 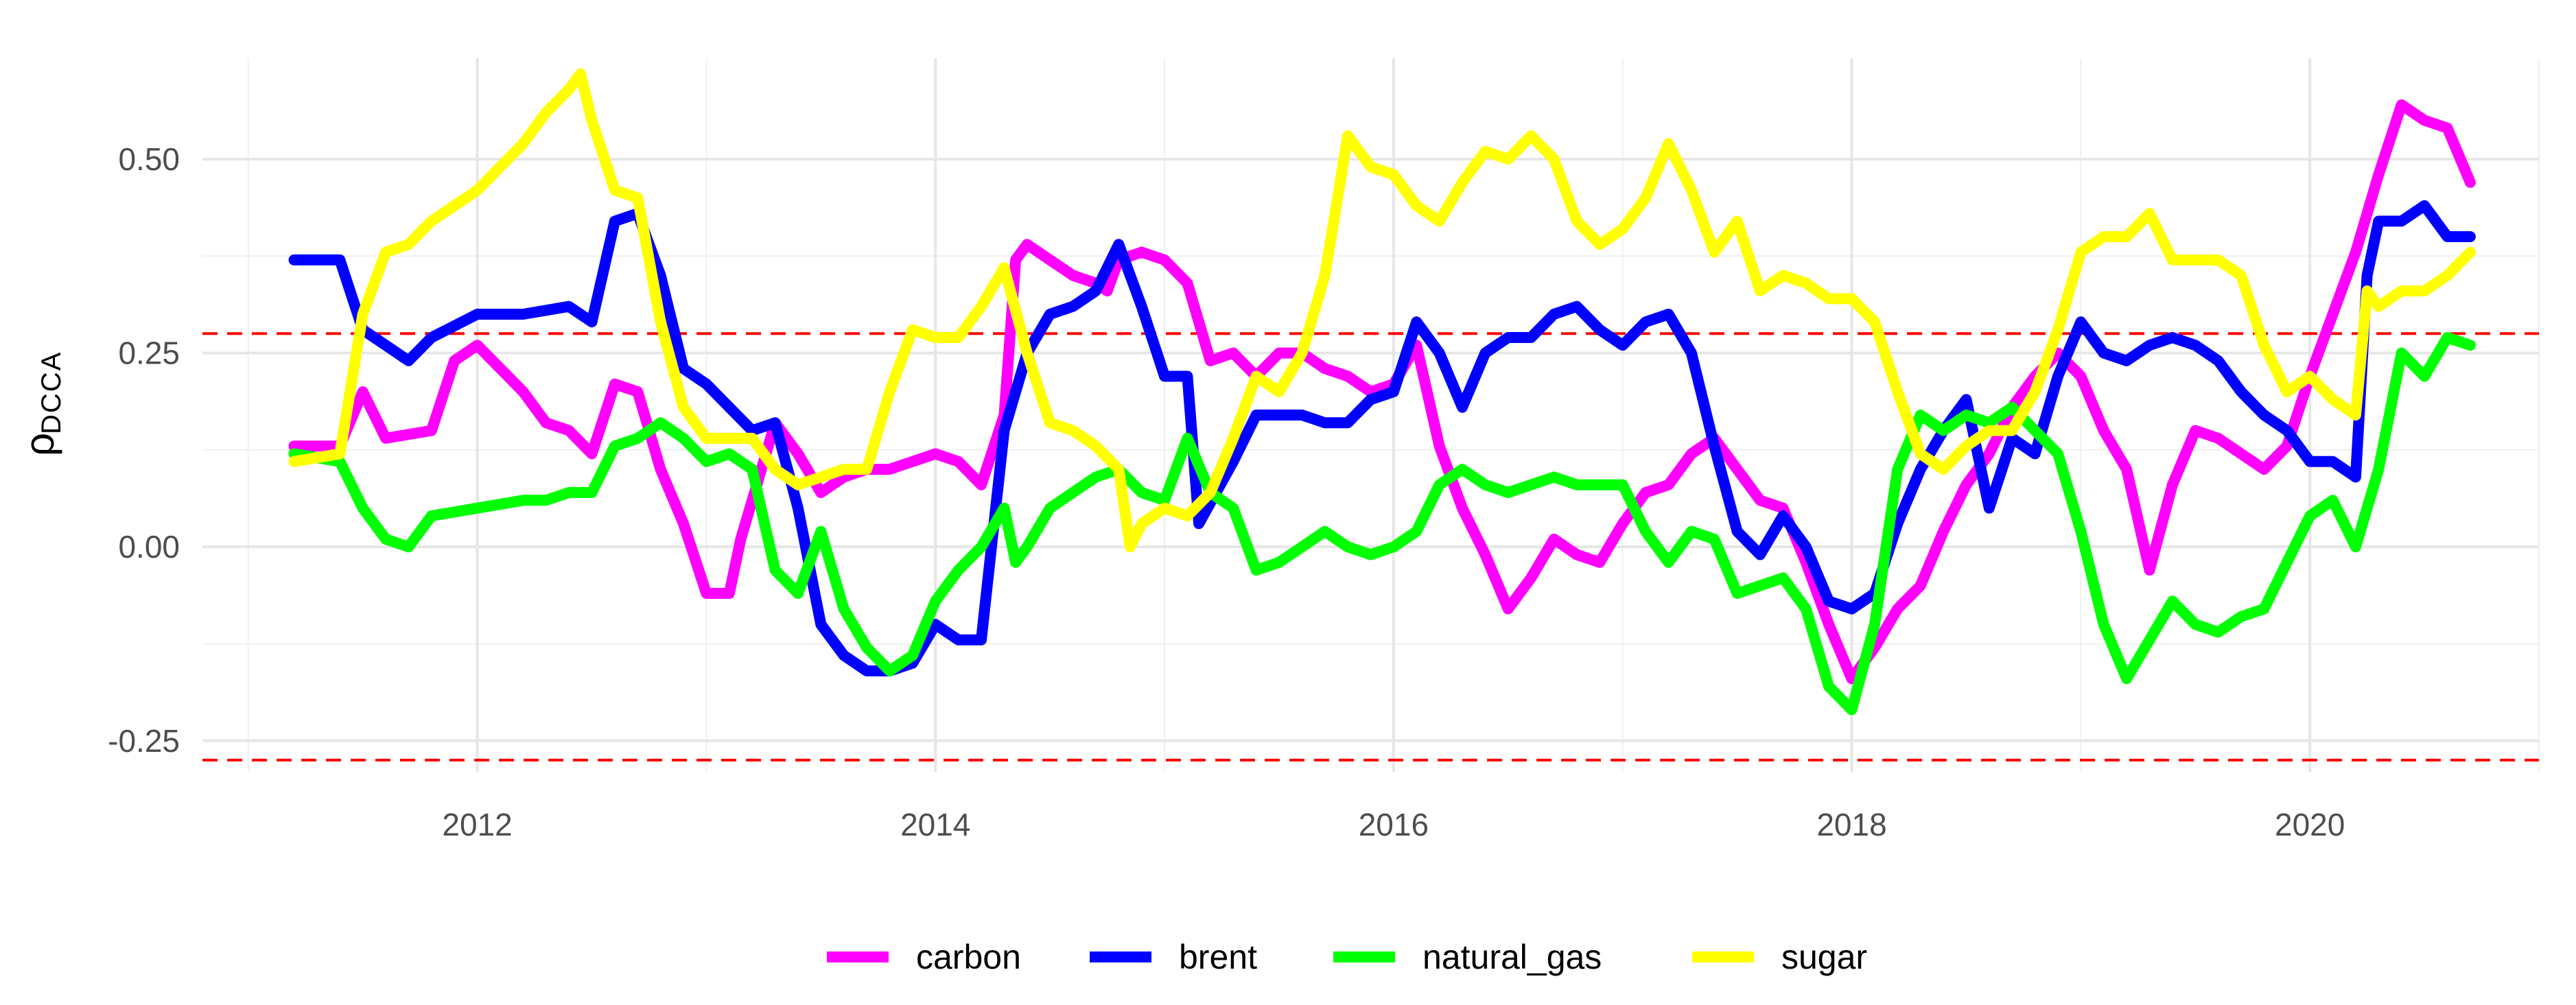 What do you see at coordinates (1512, 957) in the screenshot?
I see `legend-label-natural-gas: natural_gas` at bounding box center [1512, 957].